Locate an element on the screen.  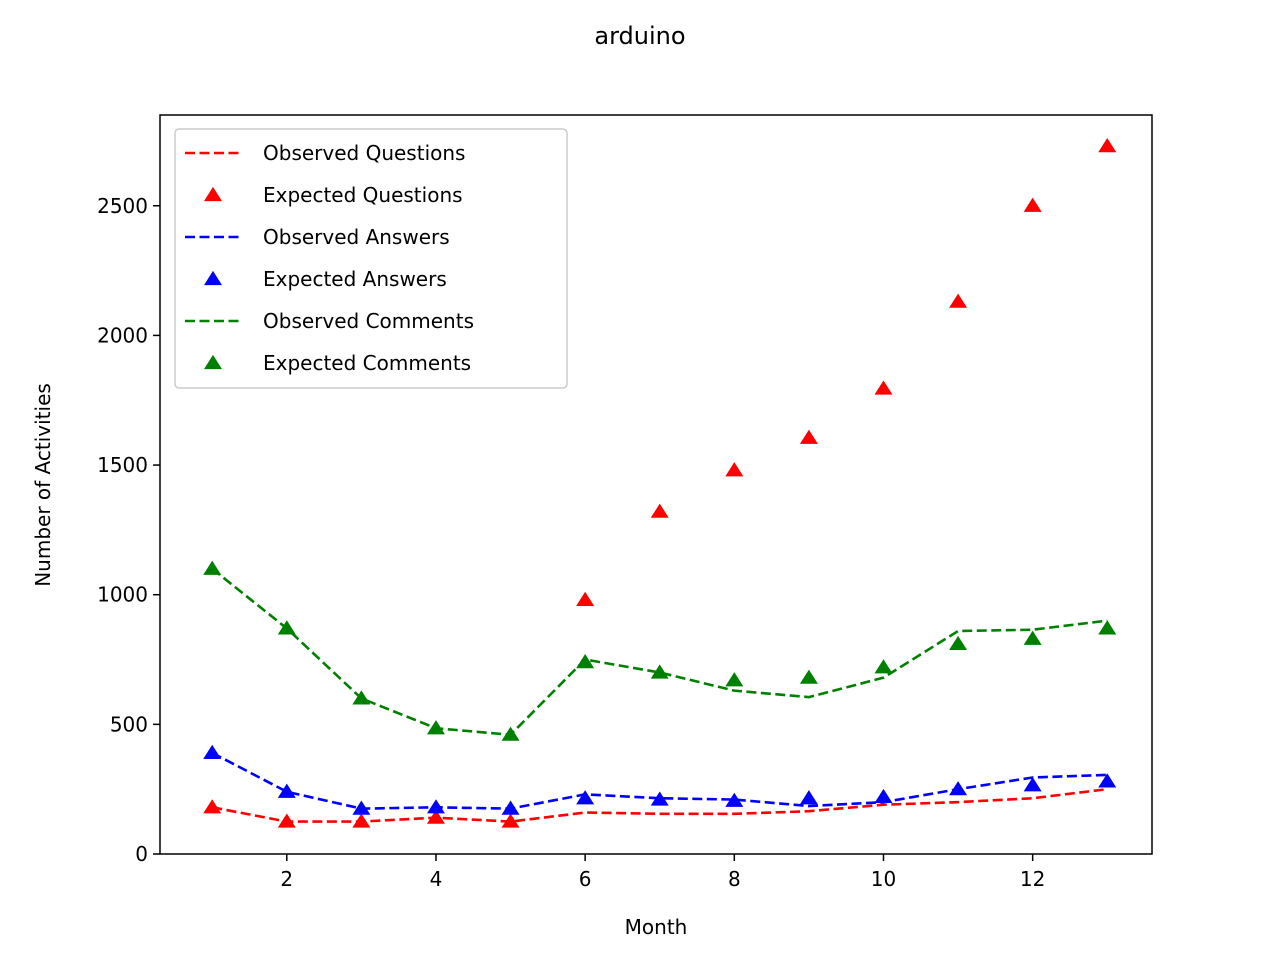
series-line-observed-comments is located at coordinates (659, 652).